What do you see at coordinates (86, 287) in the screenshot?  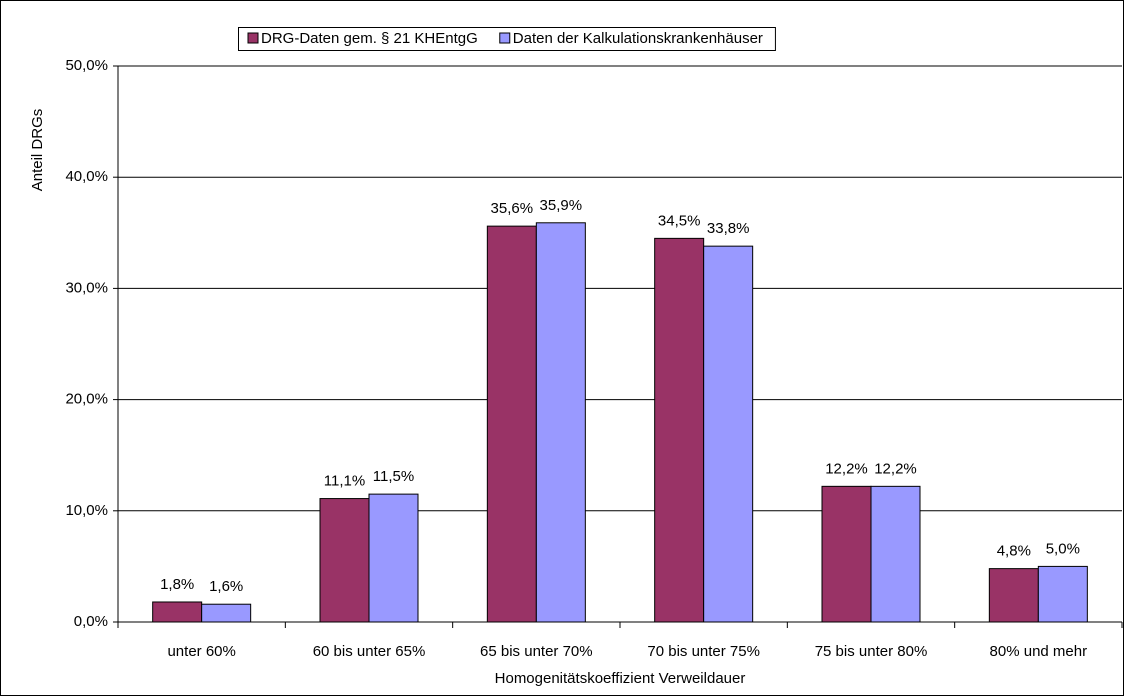 I see `y-tick-label: 30,0%` at bounding box center [86, 287].